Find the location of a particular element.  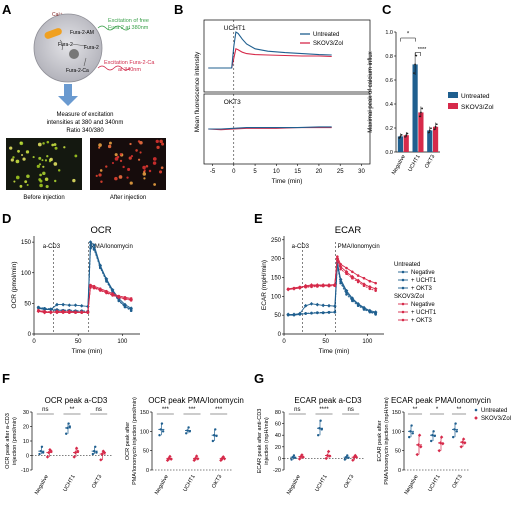

x-axis-label: Time (min) is located at coordinates (287, 181).